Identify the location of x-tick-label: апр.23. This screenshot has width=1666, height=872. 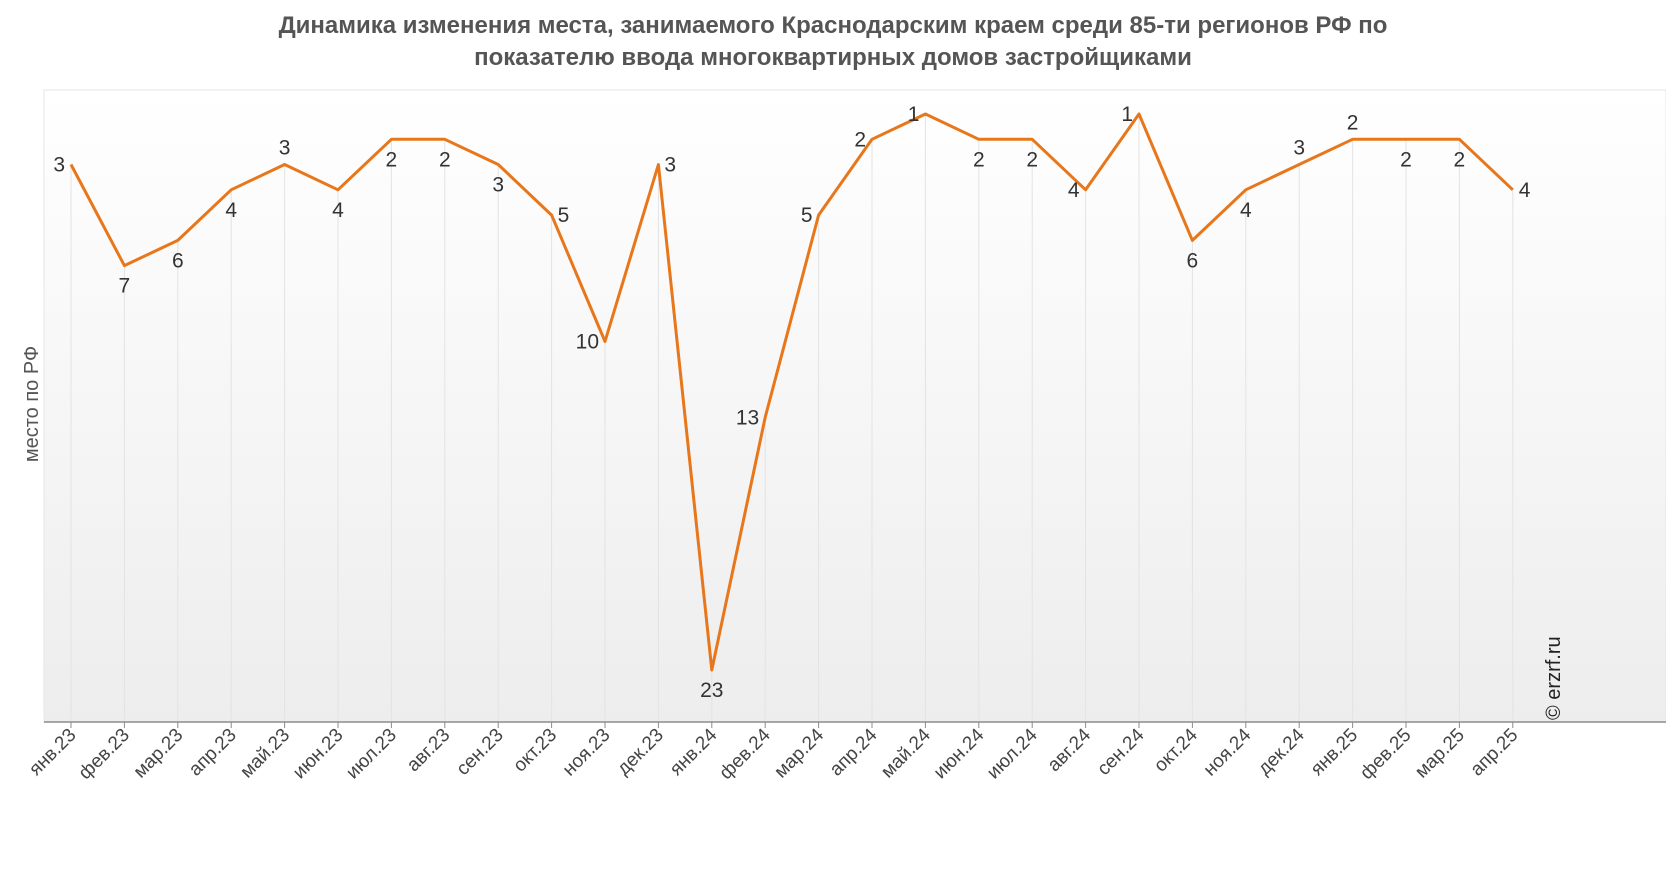
(213, 753).